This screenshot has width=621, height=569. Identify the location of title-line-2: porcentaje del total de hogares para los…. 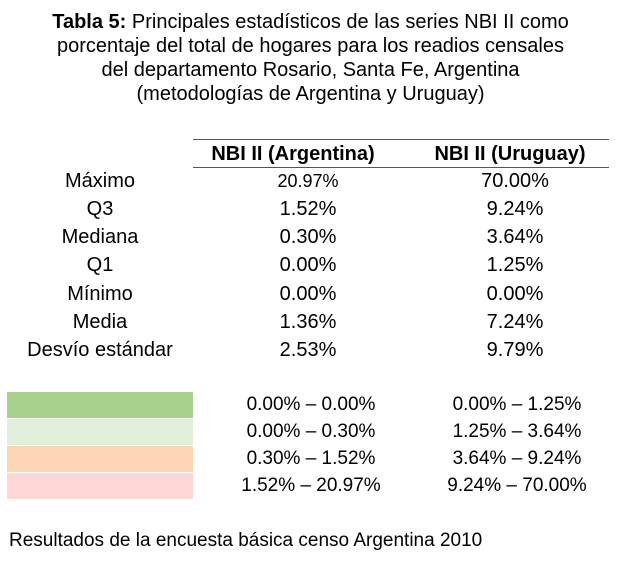
(310, 46).